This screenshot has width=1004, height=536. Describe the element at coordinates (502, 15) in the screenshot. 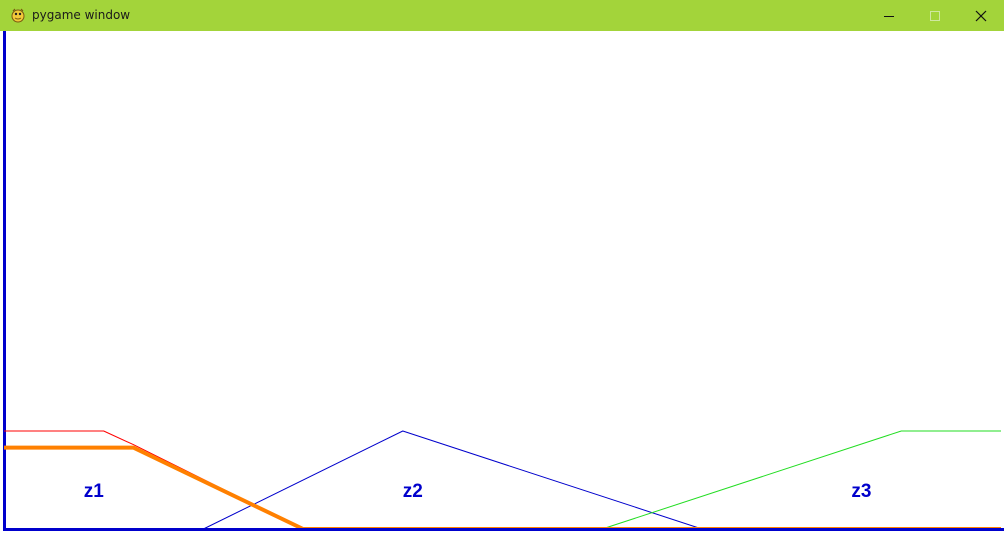

I see `title-bar: pygame window` at that location.